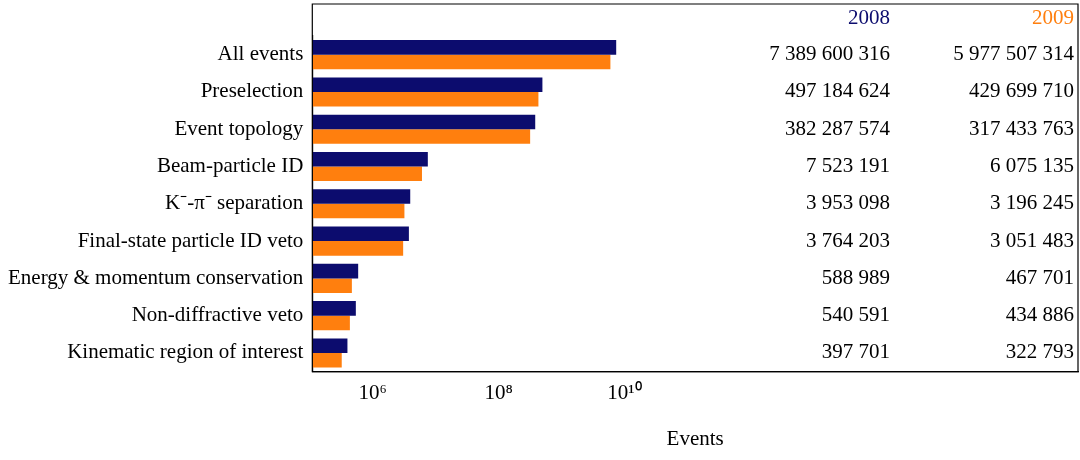 The width and height of the screenshot is (1080, 460). Describe the element at coordinates (869, 16) in the screenshot. I see `text: 2008` at that location.